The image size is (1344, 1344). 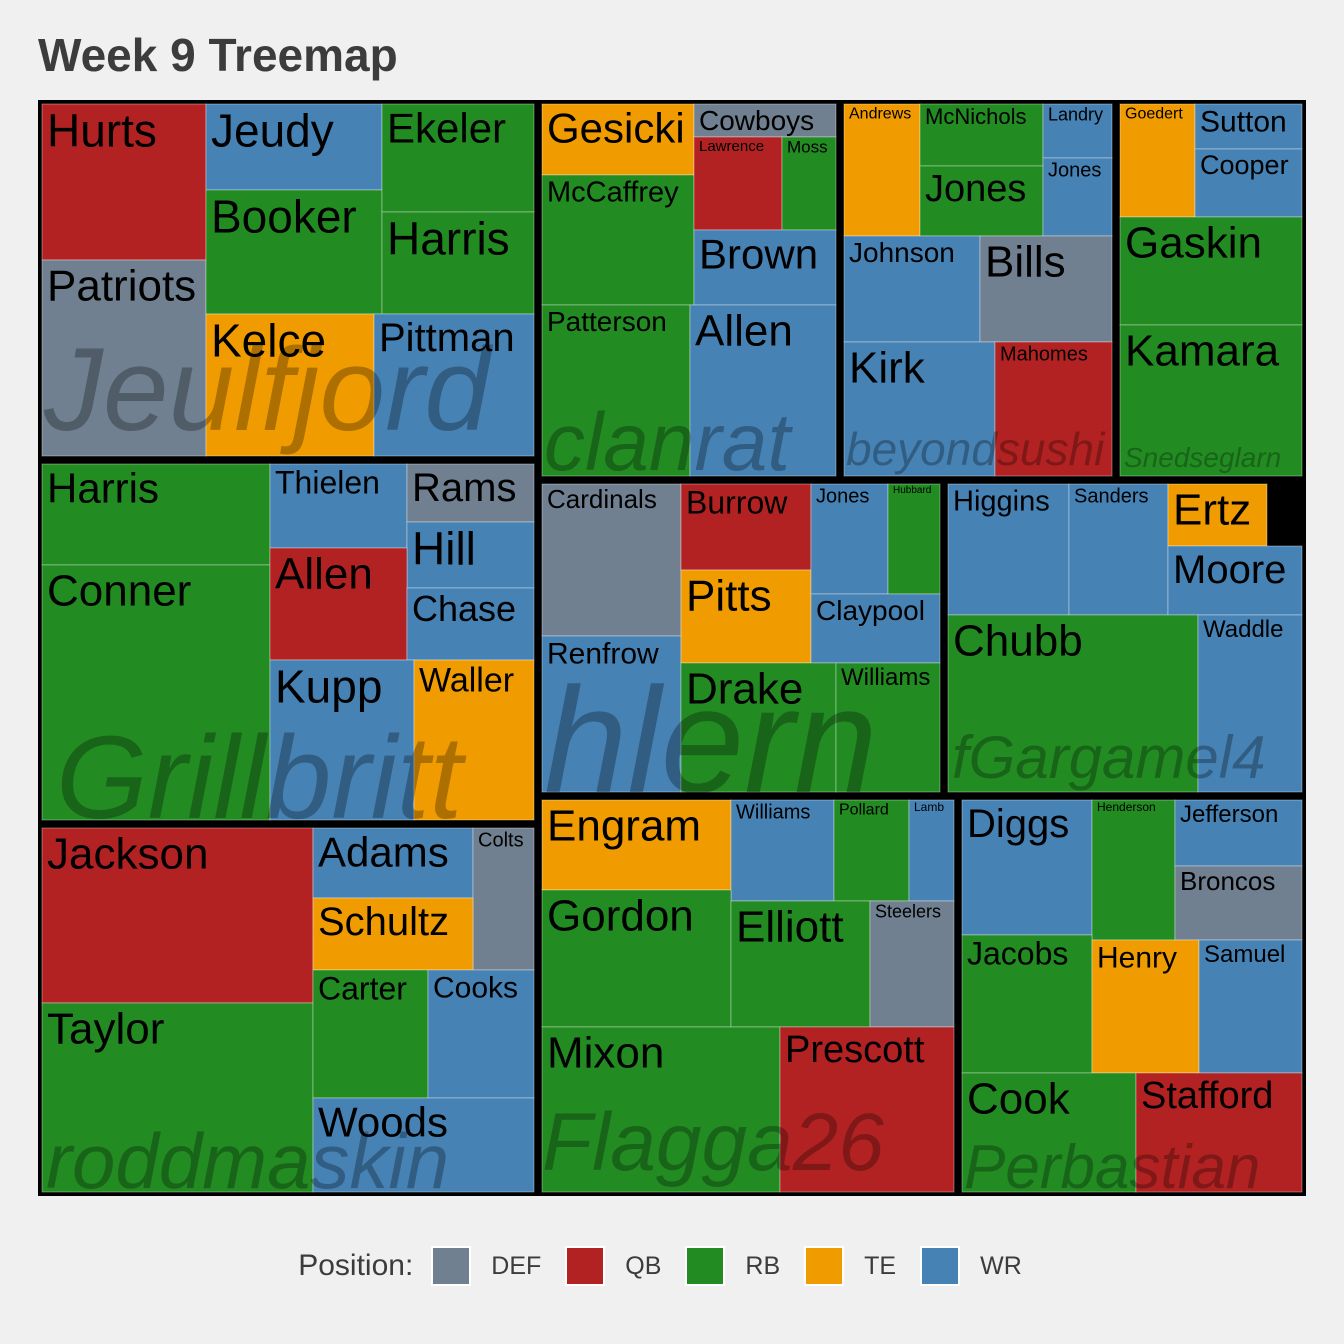 What do you see at coordinates (328, 686) in the screenshot?
I see `player-label-kupp: Kupp` at bounding box center [328, 686].